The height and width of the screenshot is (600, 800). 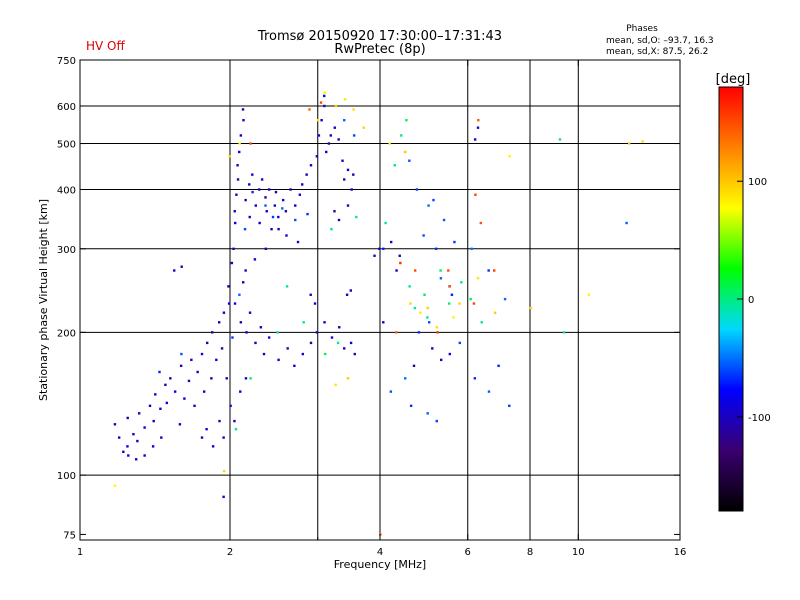 What do you see at coordinates (66, 61) in the screenshot?
I see `y-tick-label: 750` at bounding box center [66, 61].